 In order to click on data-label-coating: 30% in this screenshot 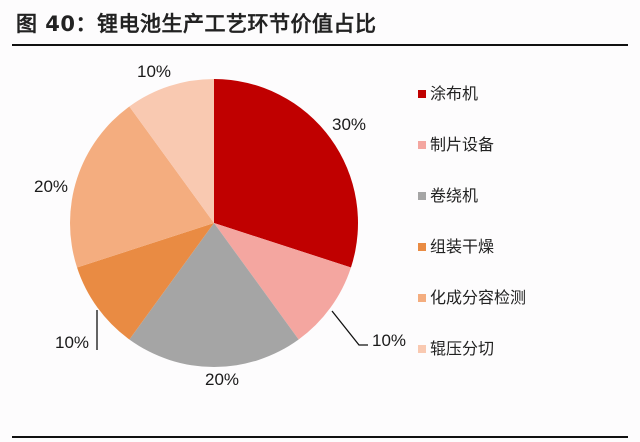, I will do `click(349, 124)`.